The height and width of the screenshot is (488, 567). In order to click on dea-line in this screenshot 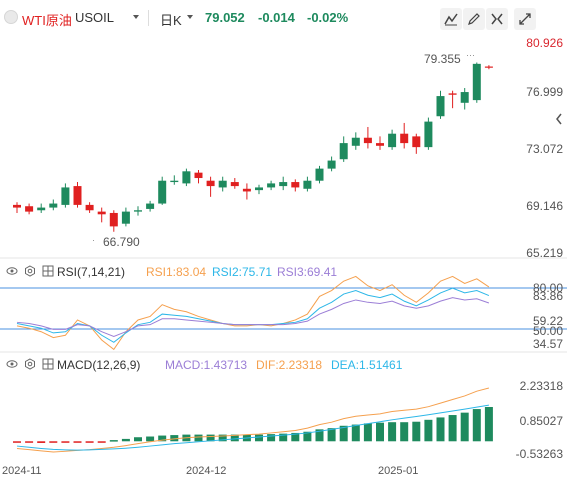, I will do `click(252, 427)`.